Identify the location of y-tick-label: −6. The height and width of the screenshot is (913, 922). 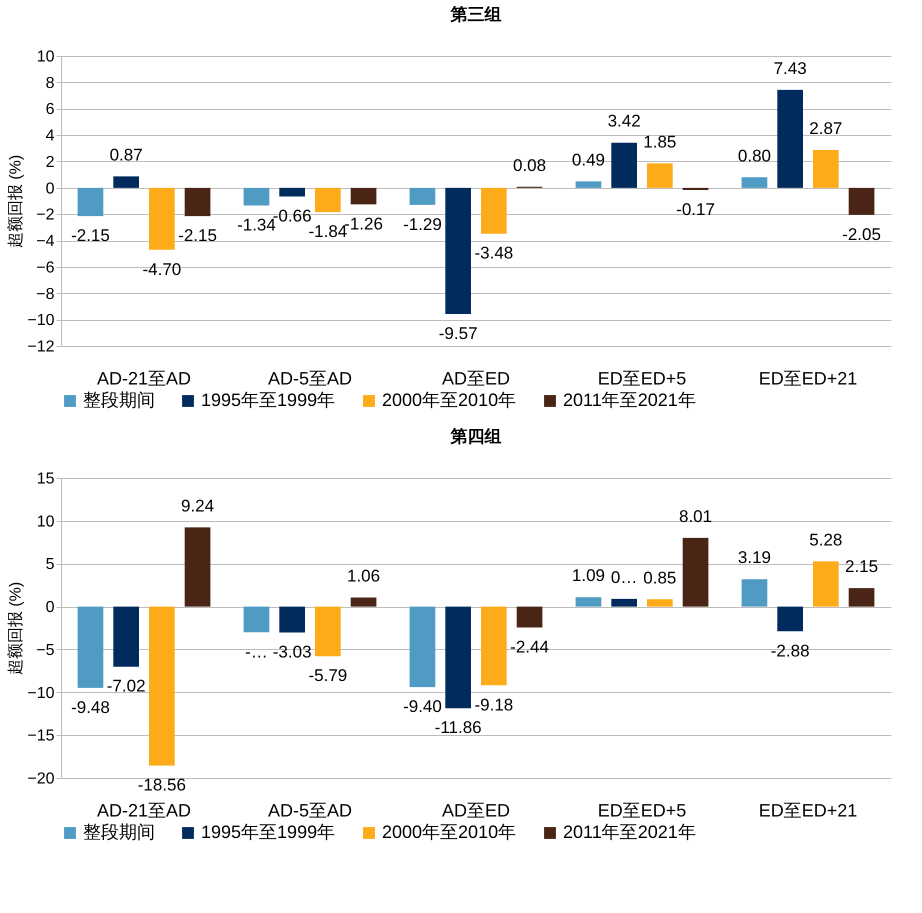
(45, 267).